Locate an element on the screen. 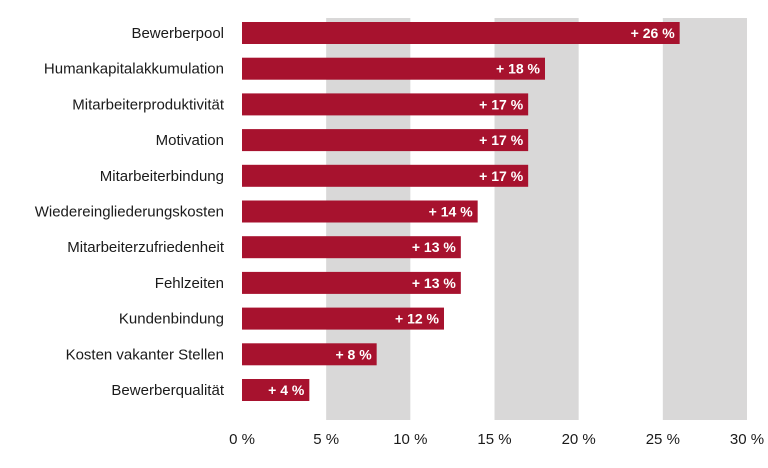 This screenshot has width=768, height=468. category-label: Bewerberqualität is located at coordinates (167, 390).